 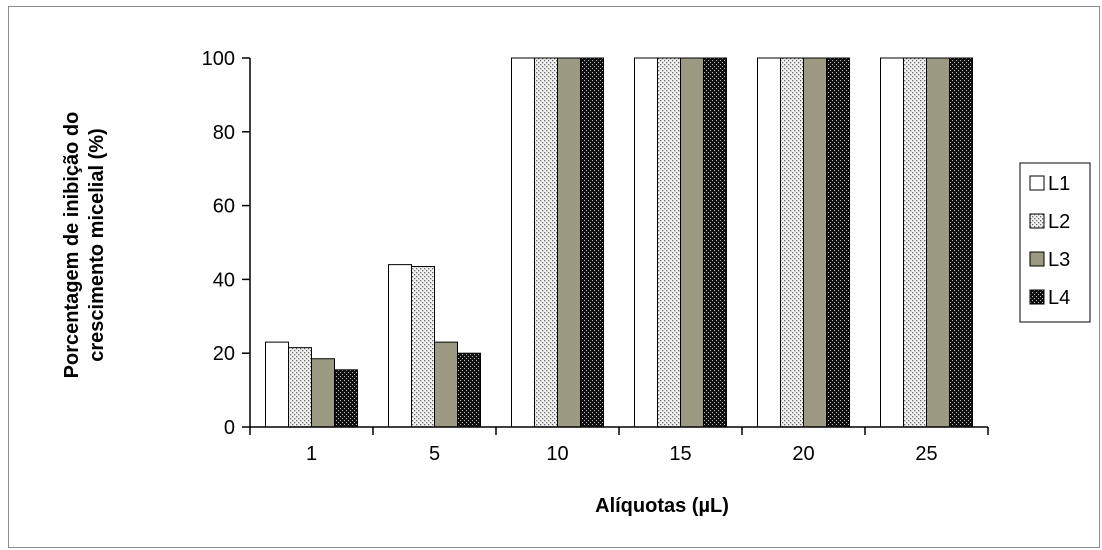 I want to click on y-axis-ticks: 0 20 40 60 80 100, so click(x=226, y=243).